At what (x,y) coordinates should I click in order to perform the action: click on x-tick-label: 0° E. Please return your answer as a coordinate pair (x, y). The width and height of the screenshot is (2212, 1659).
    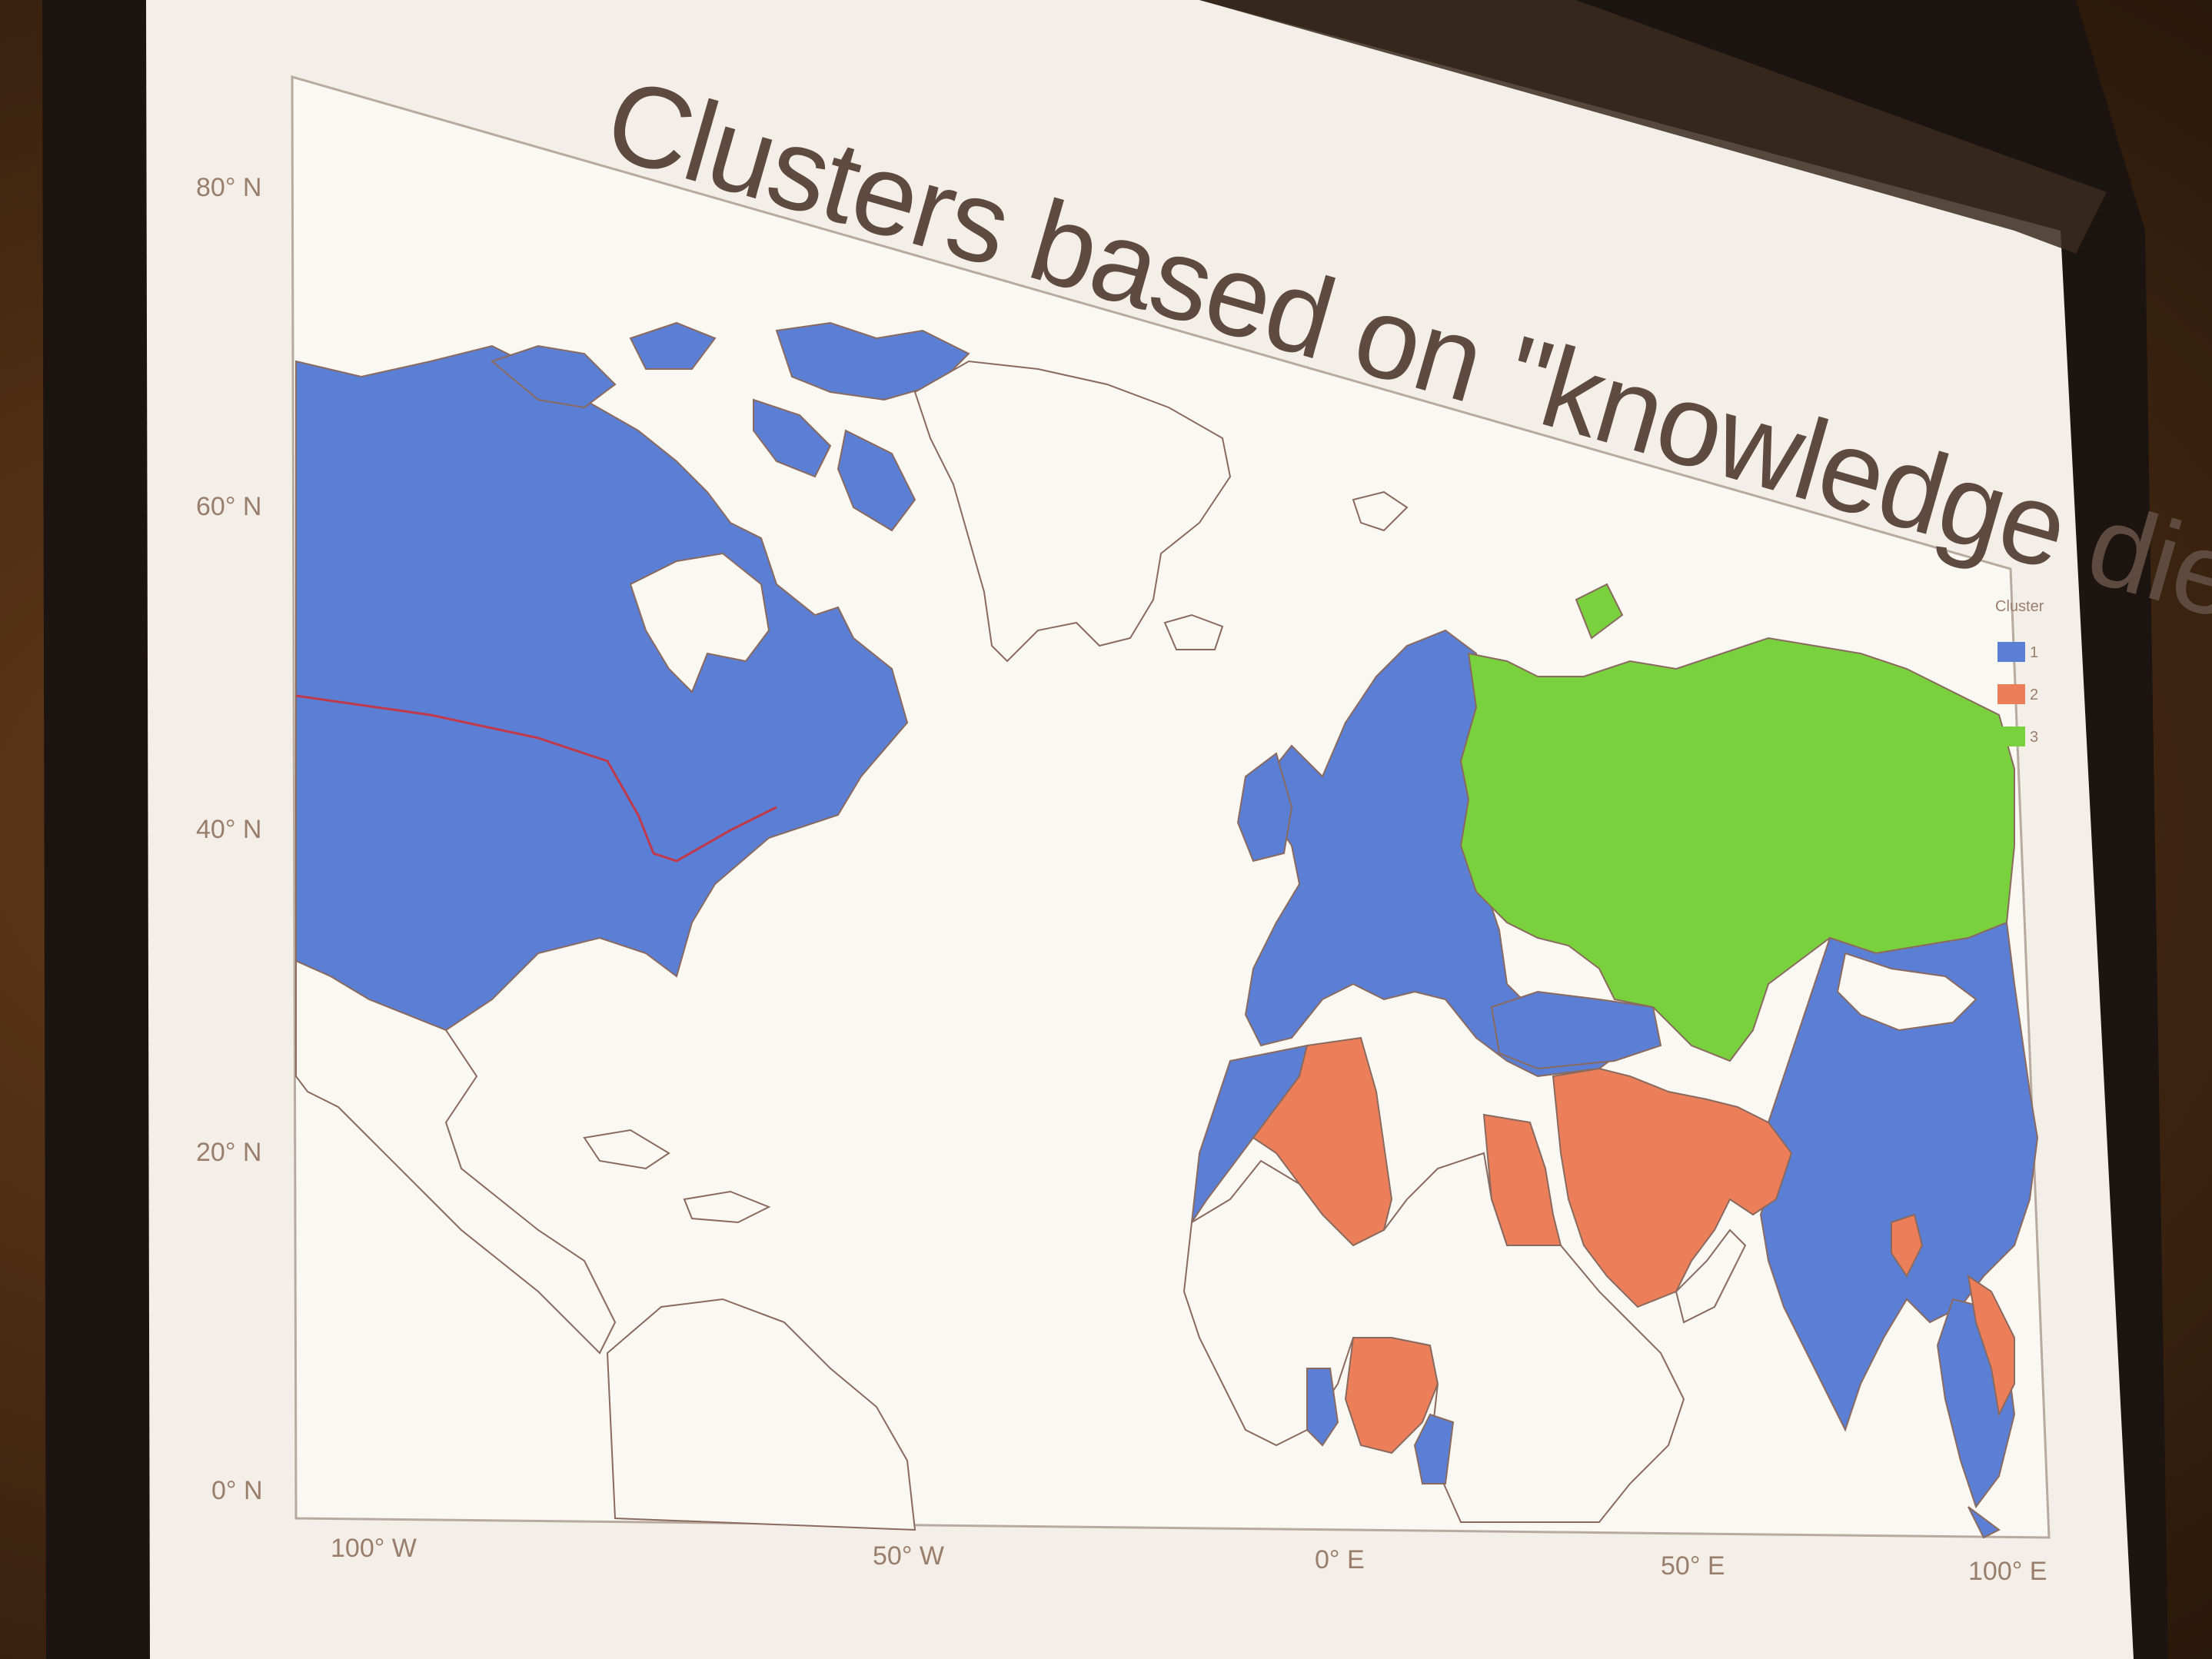
    Looking at the image, I should click on (1340, 1559).